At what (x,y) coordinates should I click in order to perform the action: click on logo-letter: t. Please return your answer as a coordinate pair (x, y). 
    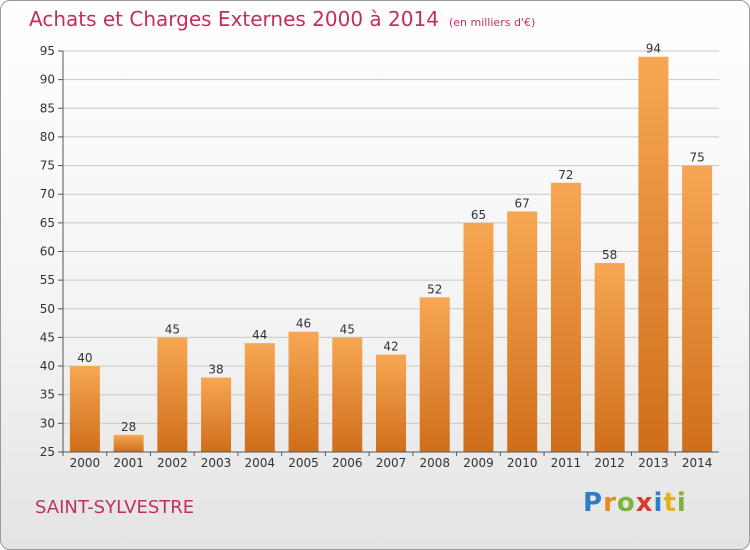
    Looking at the image, I should click on (670, 503).